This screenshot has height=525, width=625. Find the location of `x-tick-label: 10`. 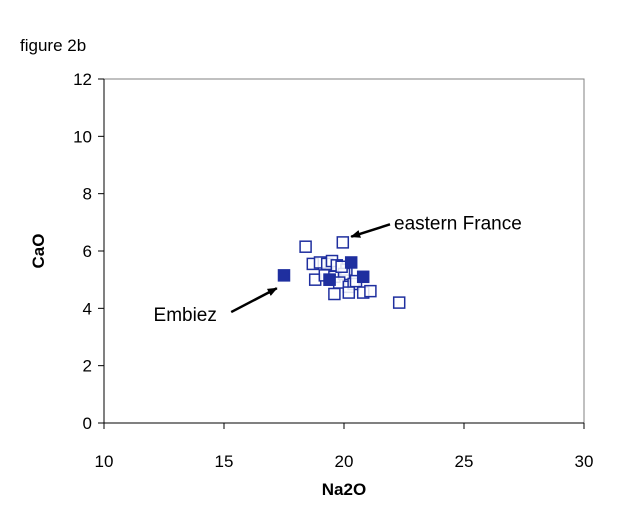

x-tick-label: 10 is located at coordinates (104, 461).